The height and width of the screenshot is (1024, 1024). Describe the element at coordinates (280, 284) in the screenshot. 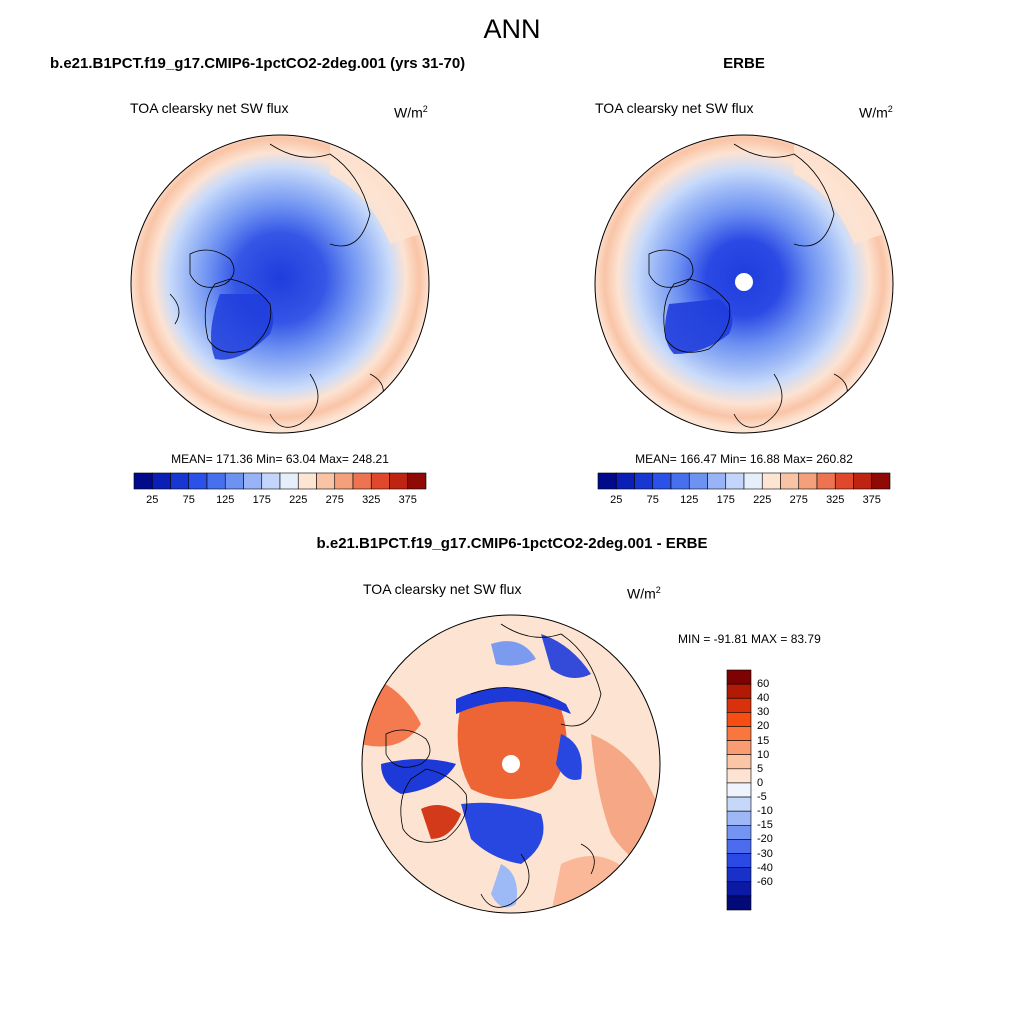

I see `panel1-polar-map` at that location.